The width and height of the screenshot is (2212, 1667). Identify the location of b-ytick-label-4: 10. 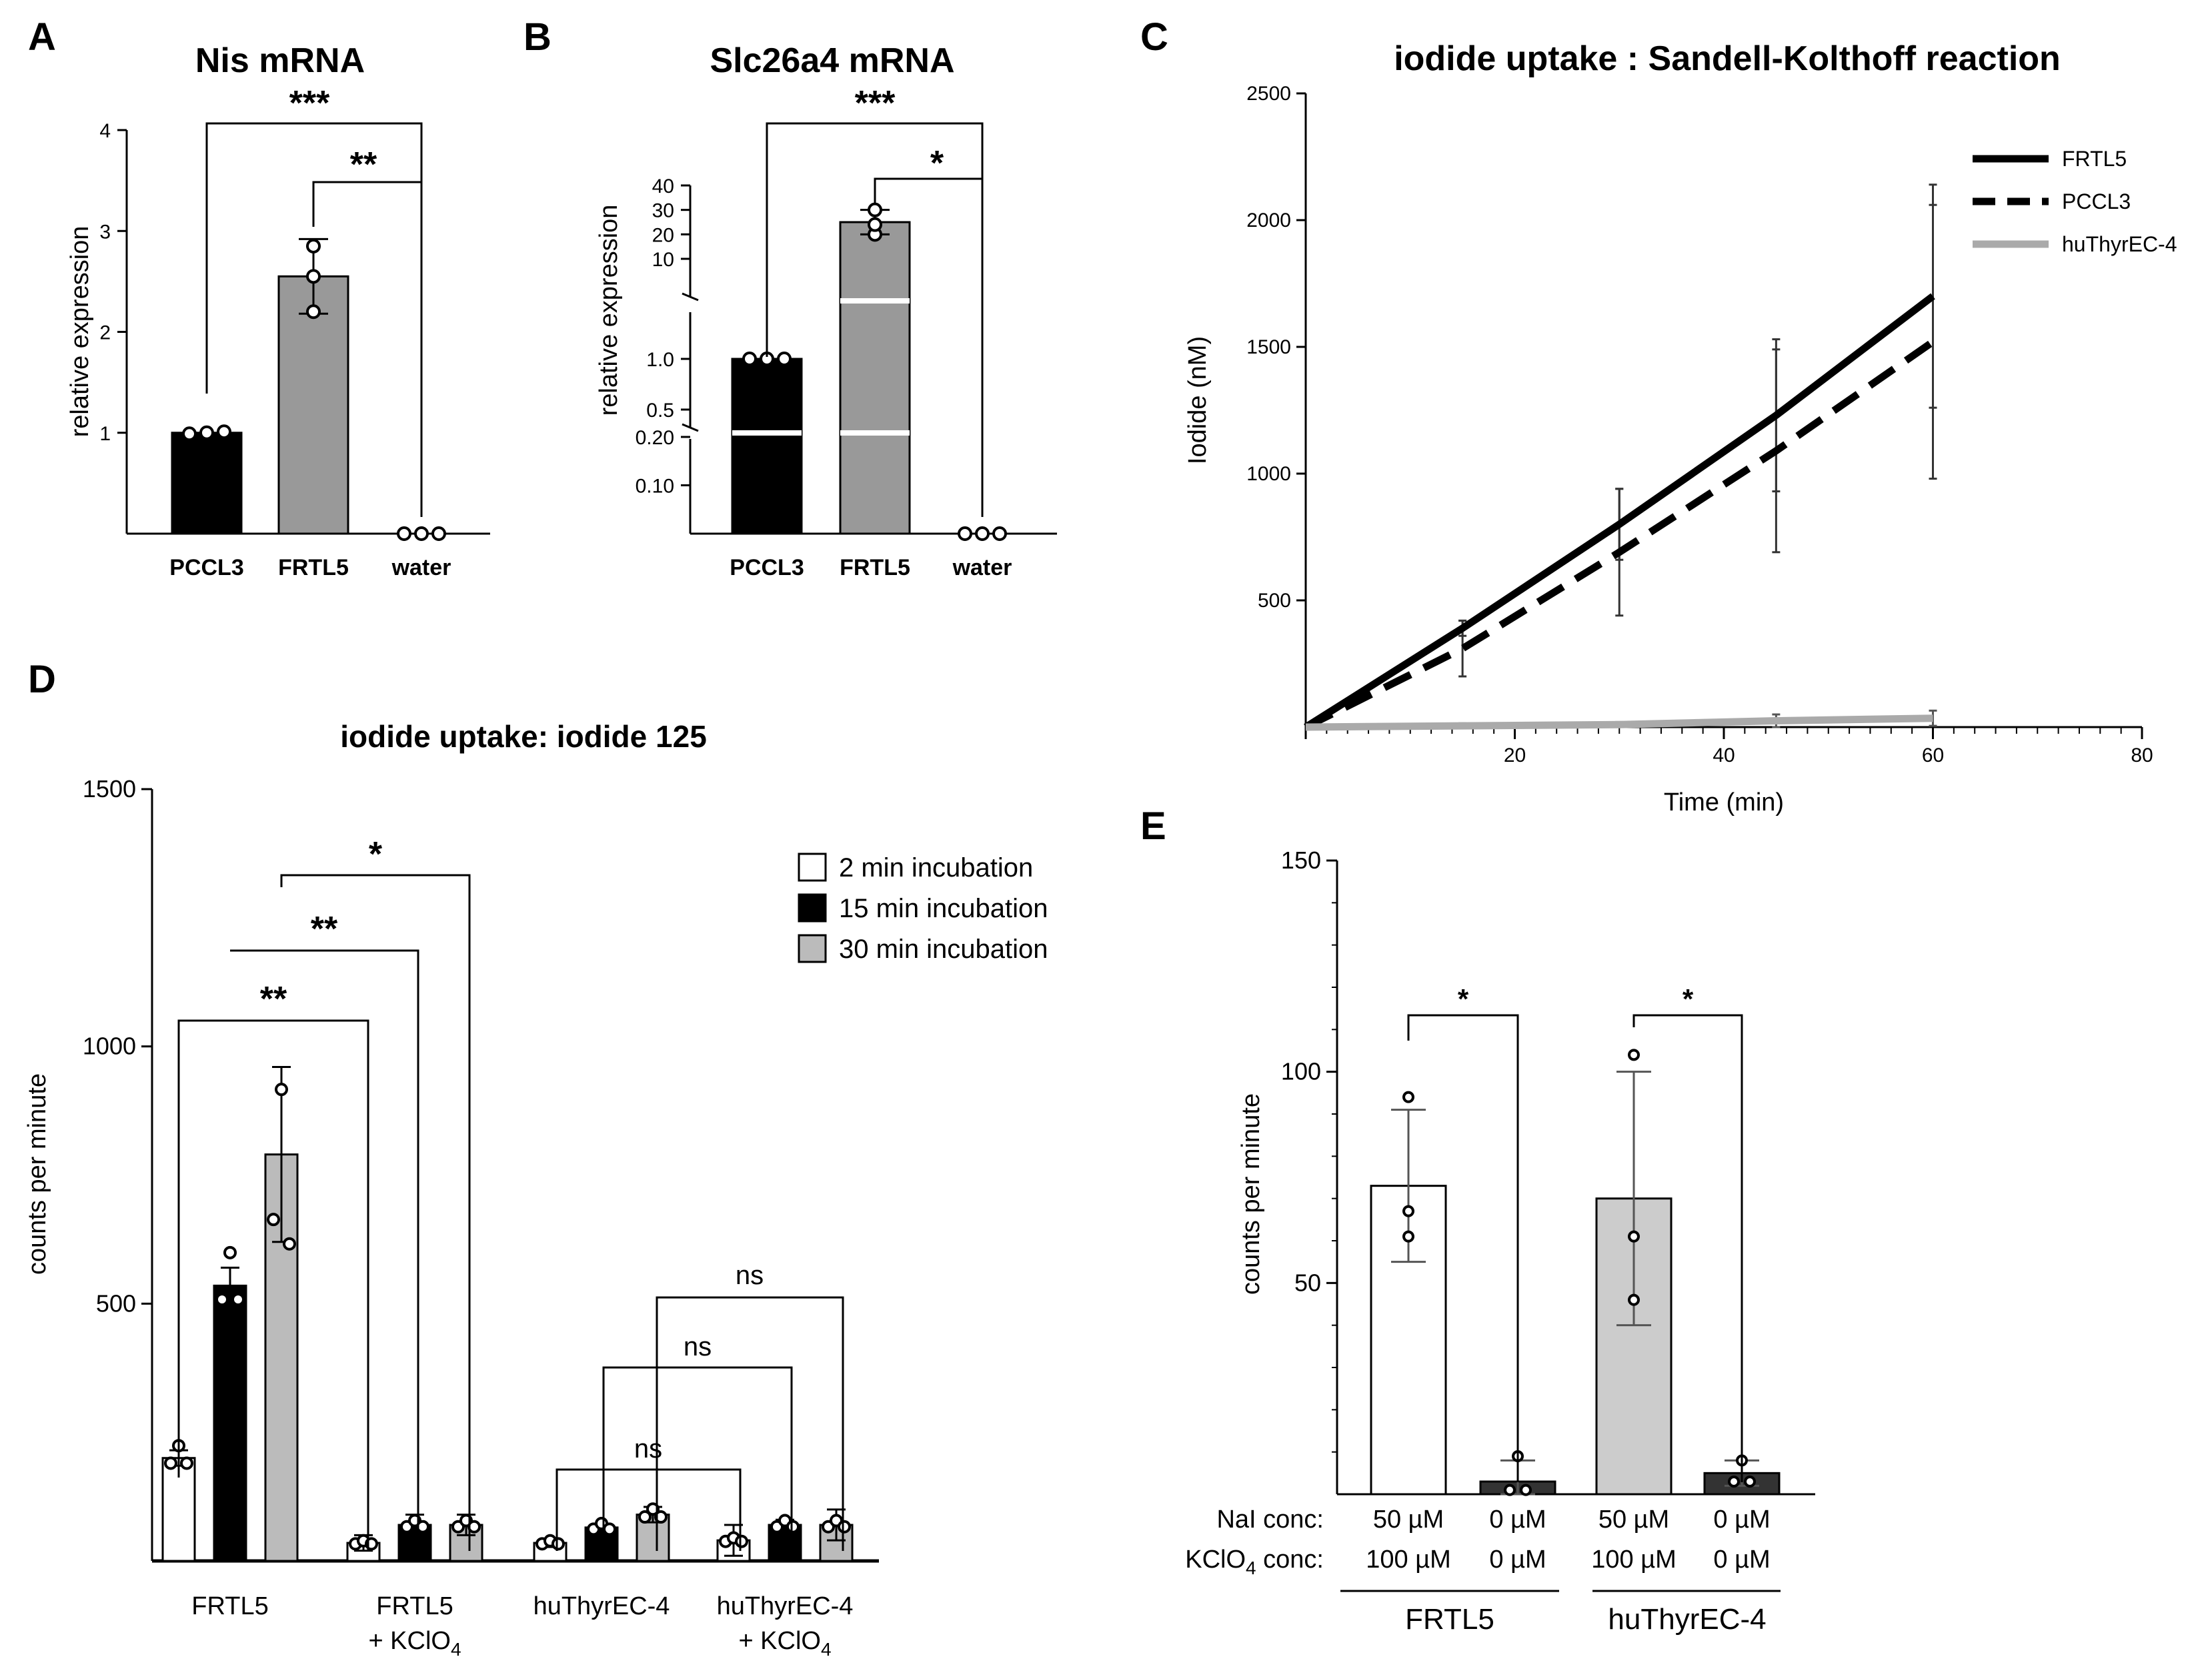
(663, 260).